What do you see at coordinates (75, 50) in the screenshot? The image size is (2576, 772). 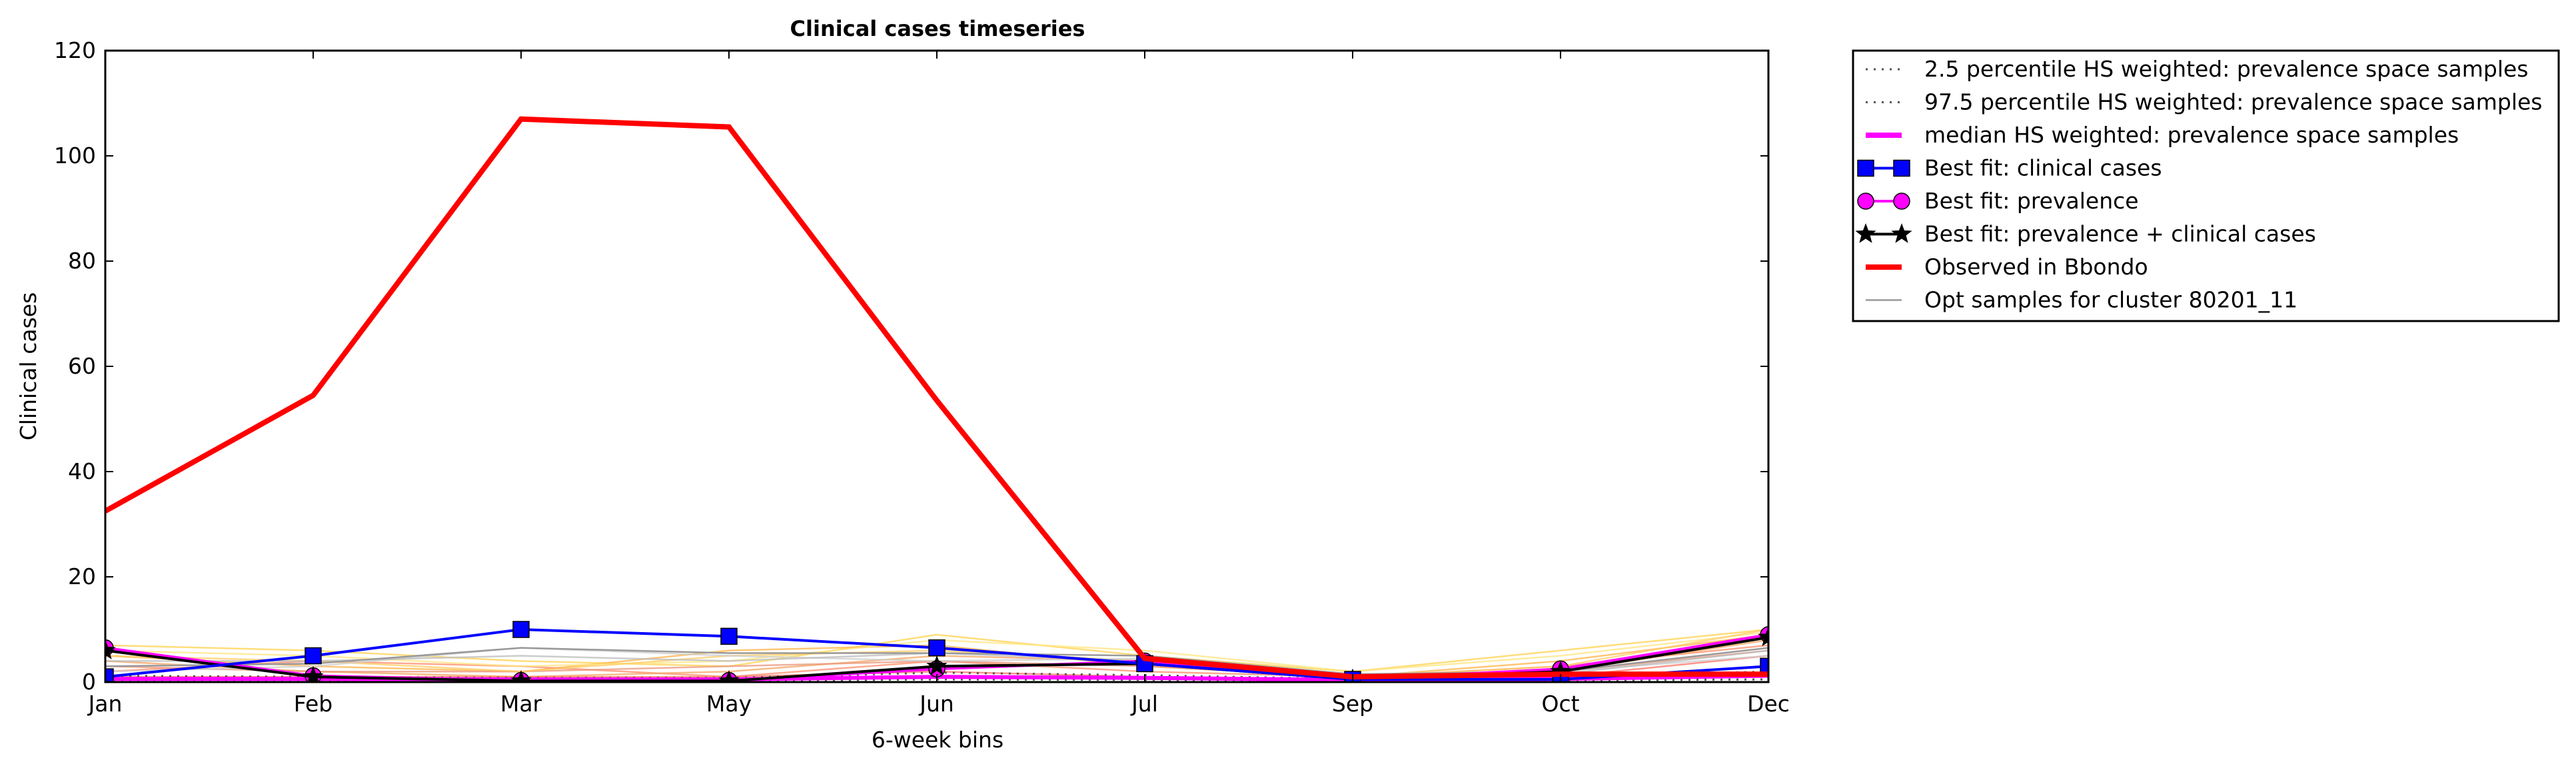 I see `y-tick-label: 120` at bounding box center [75, 50].